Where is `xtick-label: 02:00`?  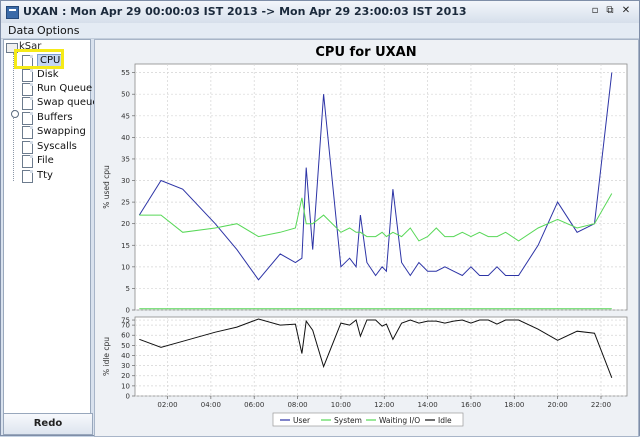
xtick-label: 02:00 is located at coordinates (167, 405).